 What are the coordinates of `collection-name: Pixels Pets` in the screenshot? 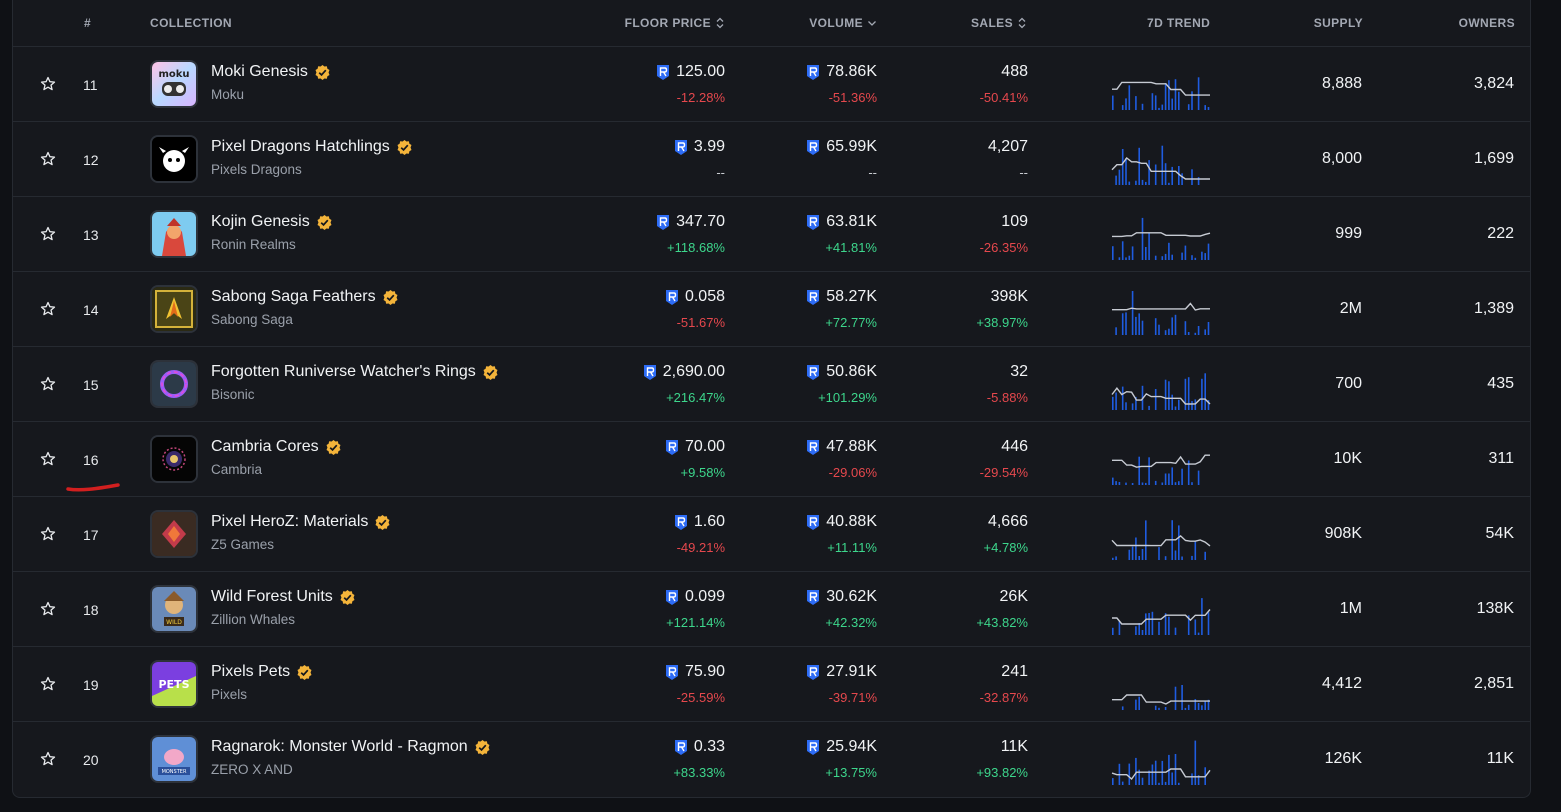 It's located at (251, 671).